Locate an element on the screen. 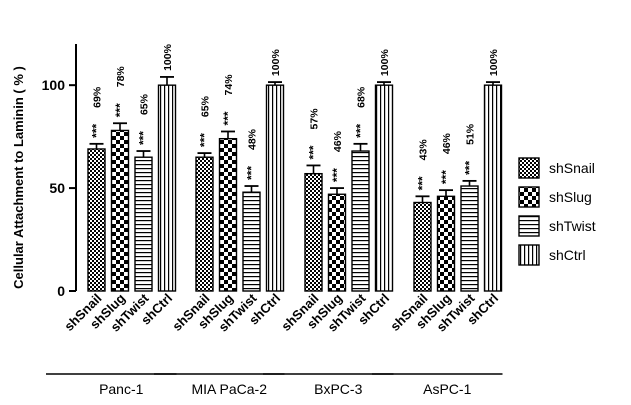 Image resolution: width=631 pixels, height=405 pixels. legend-swatch-shTwist is located at coordinates (529, 226).